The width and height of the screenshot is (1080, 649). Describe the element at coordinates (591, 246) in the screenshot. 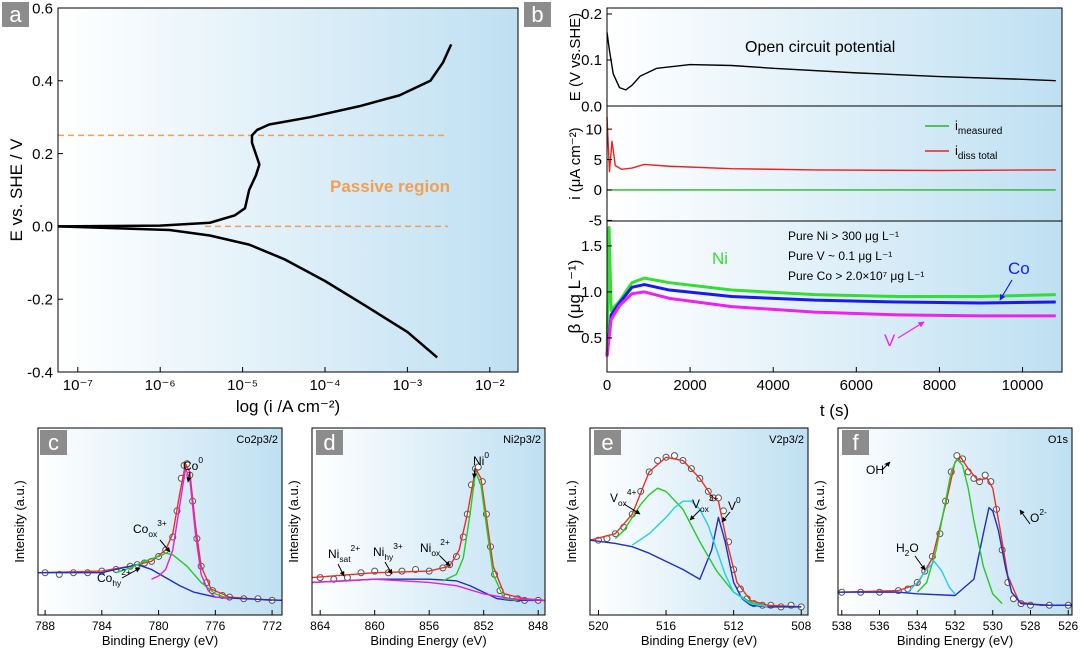

I see `y-tick-label: 1.5` at that location.